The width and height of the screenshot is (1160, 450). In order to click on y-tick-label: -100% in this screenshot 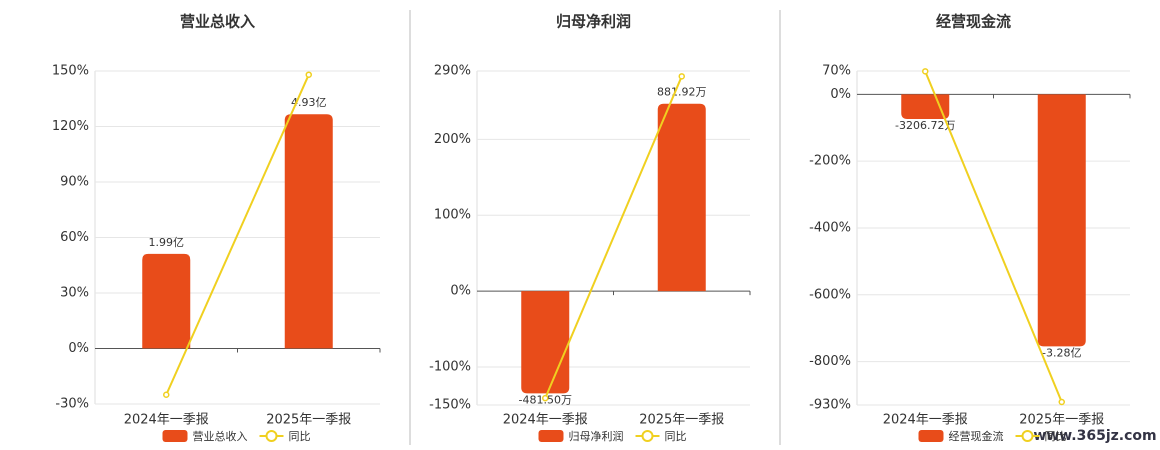, I will do `click(450, 367)`.